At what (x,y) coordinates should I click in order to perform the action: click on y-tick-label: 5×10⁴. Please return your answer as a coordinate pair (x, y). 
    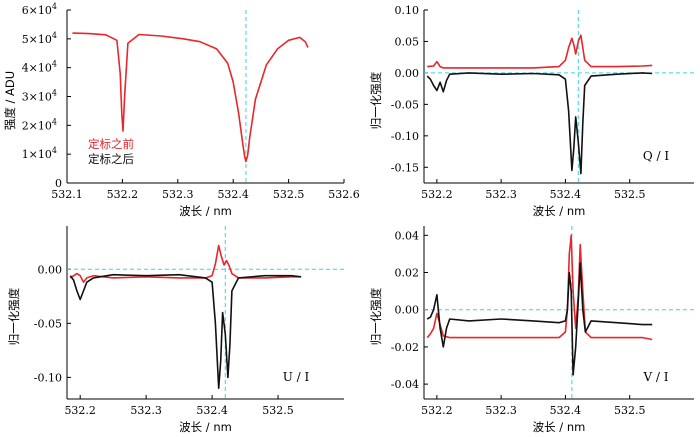
    Looking at the image, I should click on (39, 38).